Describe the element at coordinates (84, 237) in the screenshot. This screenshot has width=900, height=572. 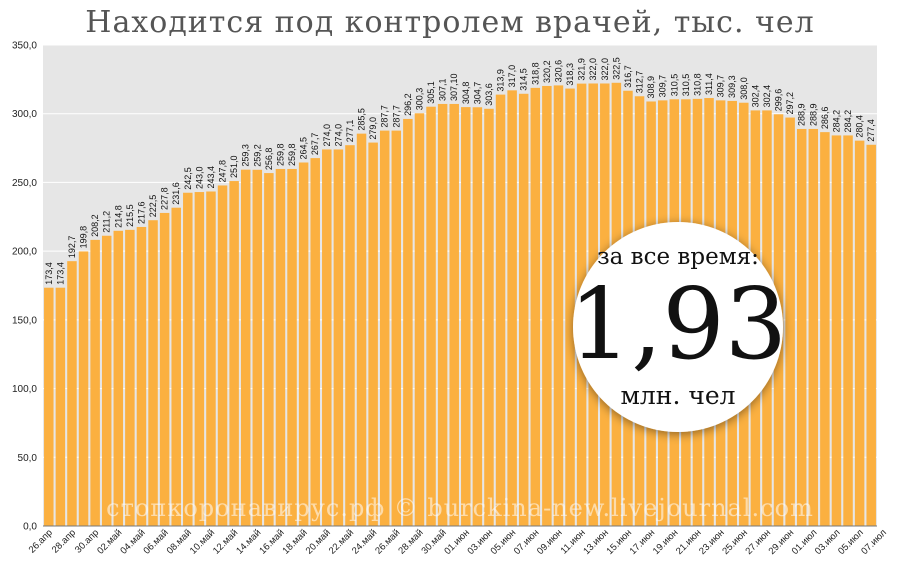
I see `data-label: 199,8` at that location.